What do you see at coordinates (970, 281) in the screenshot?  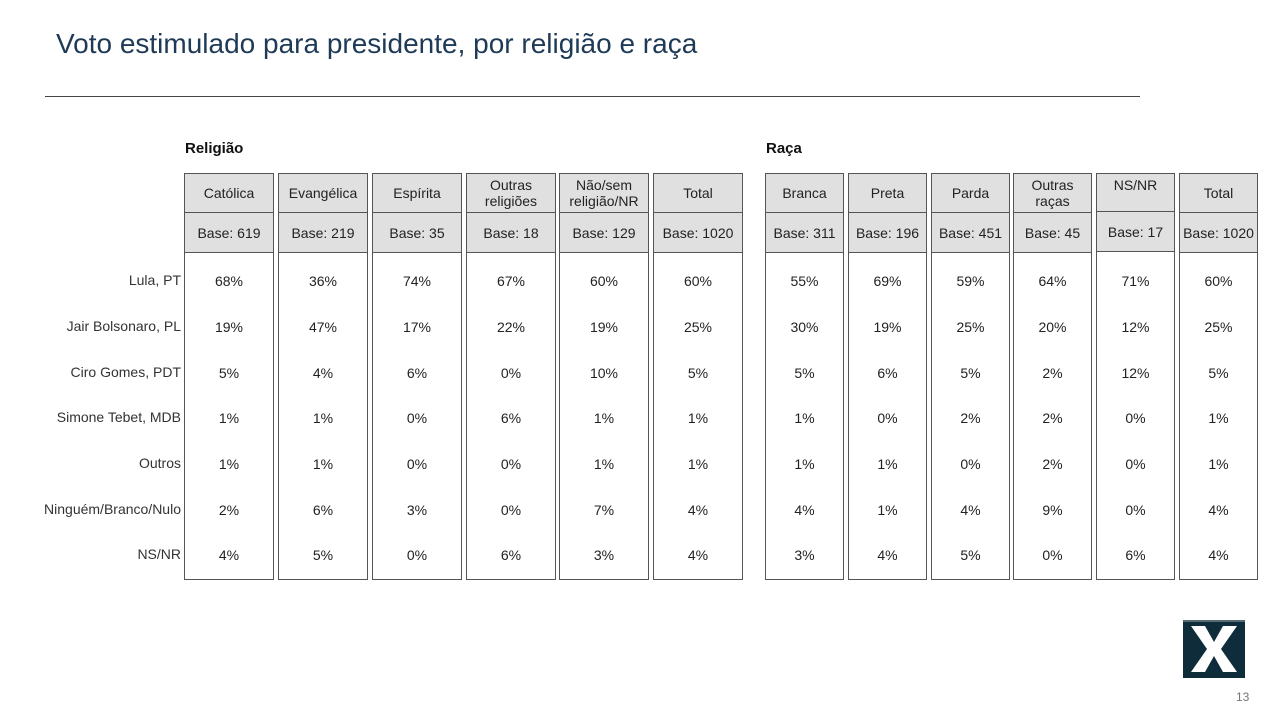 I see `table-cell: 59%` at bounding box center [970, 281].